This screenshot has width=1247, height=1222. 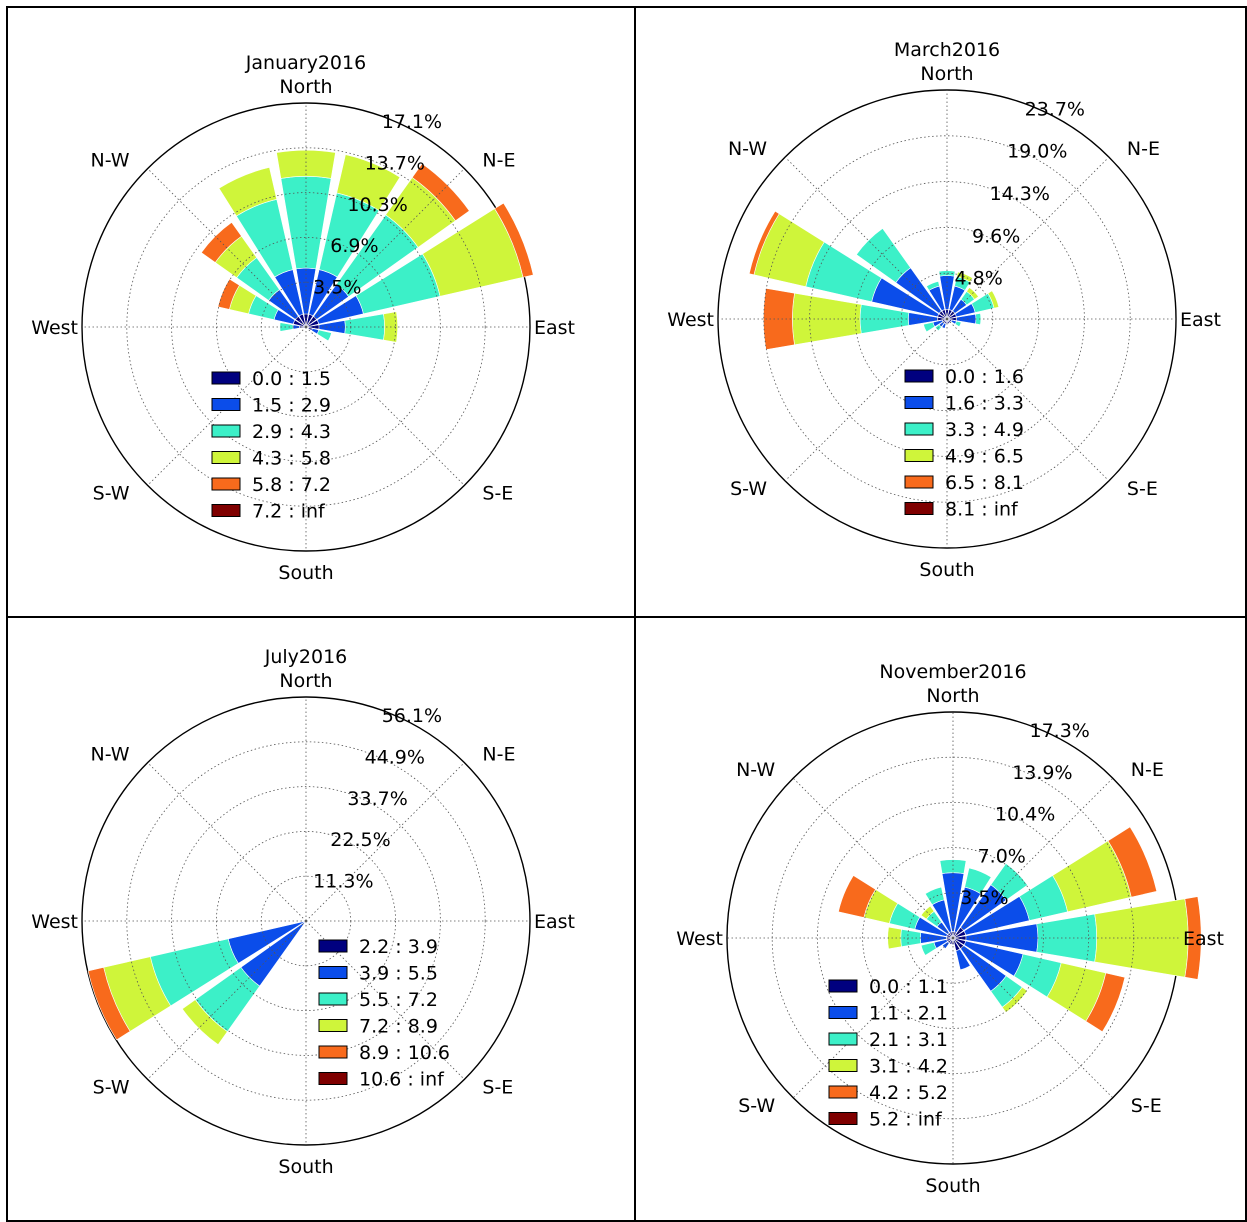 I want to click on direction-label-s-e: S-E, so click(x=1142, y=489).